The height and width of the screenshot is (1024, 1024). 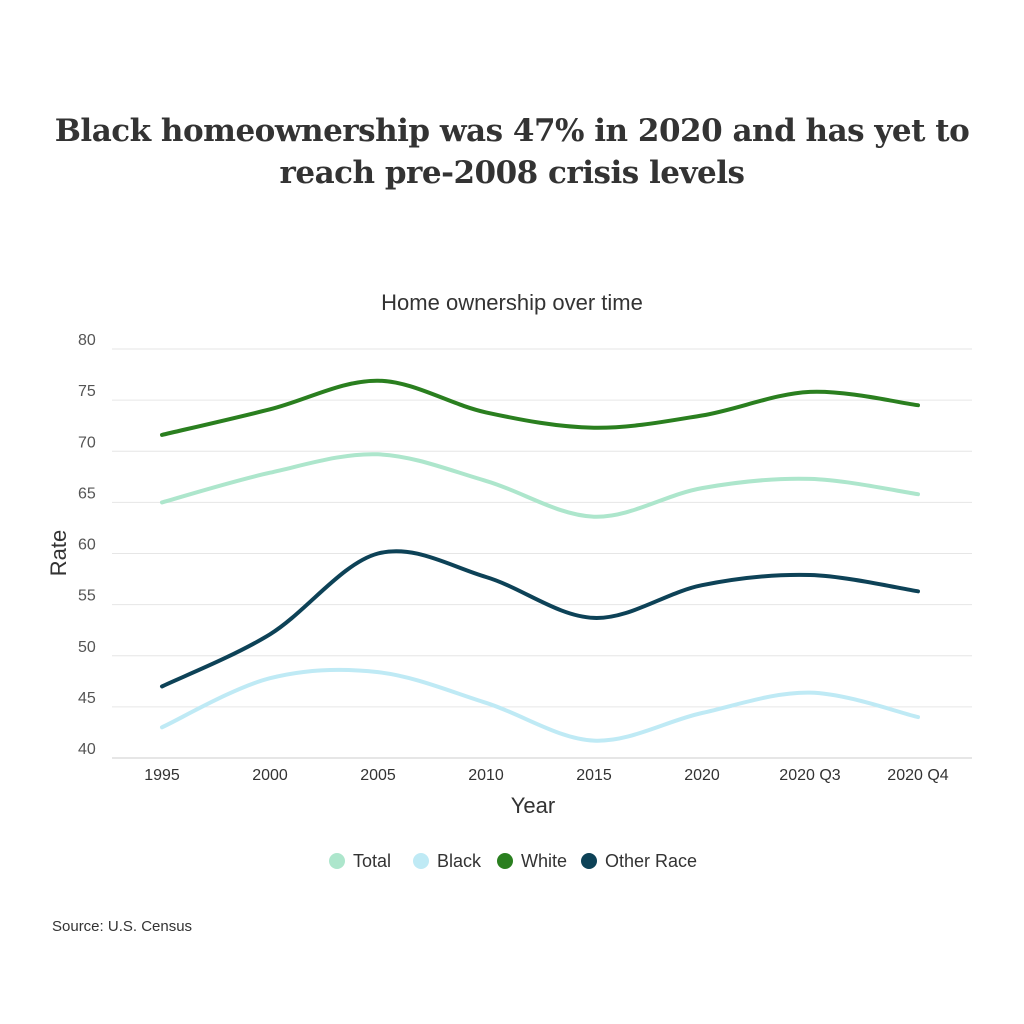 What do you see at coordinates (87, 698) in the screenshot?
I see `y-tick-label-45: 45` at bounding box center [87, 698].